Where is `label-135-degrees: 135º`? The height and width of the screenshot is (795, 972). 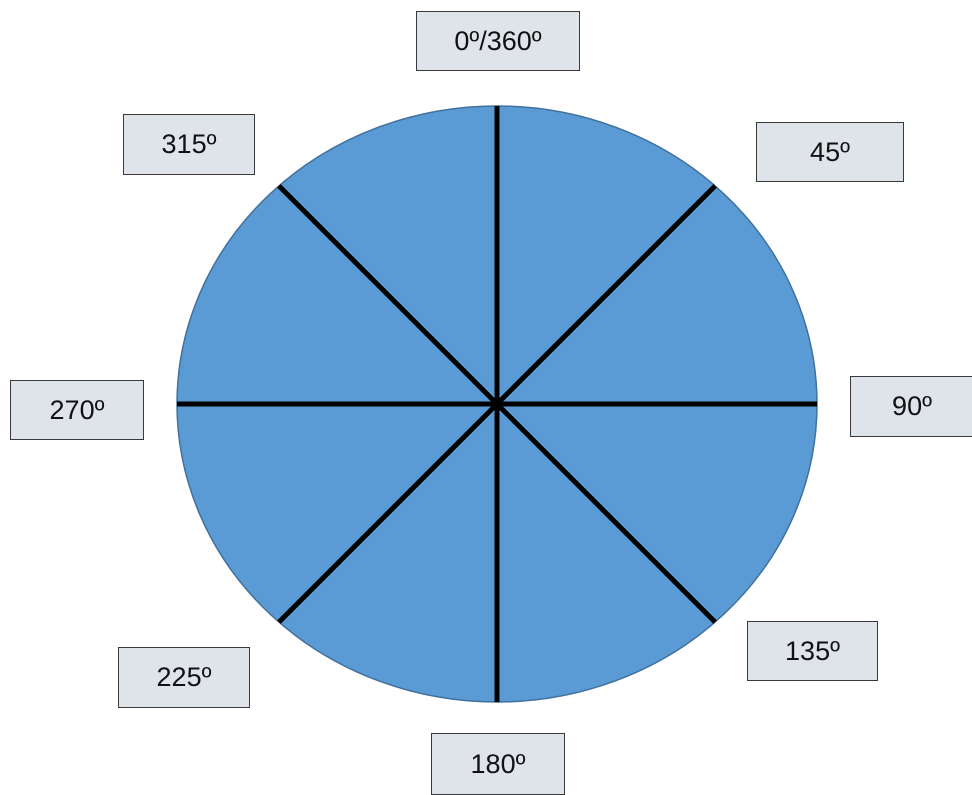
label-135-degrees: 135º is located at coordinates (812, 651).